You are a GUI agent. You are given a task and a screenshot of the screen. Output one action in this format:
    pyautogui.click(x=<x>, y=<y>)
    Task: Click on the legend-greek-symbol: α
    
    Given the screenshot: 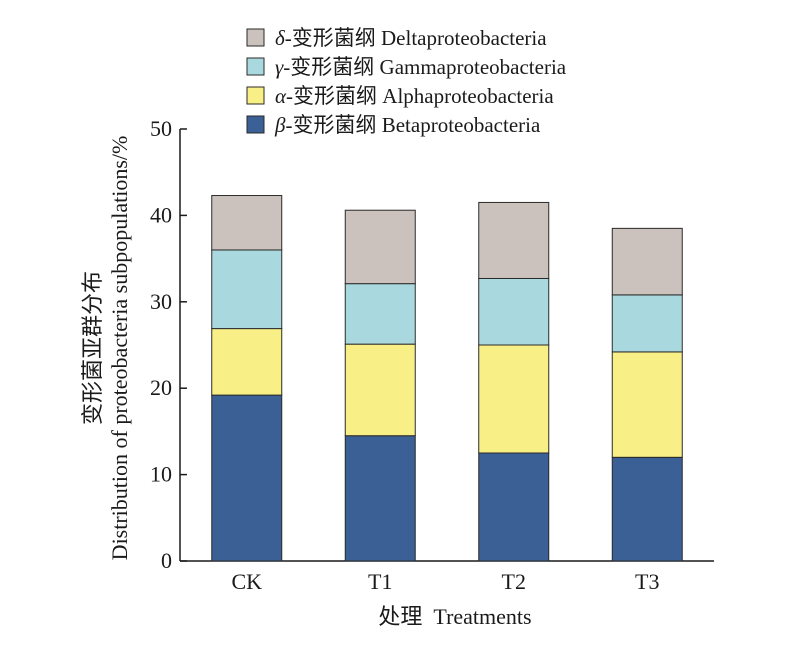 What is the action you would take?
    pyautogui.click(x=281, y=96)
    